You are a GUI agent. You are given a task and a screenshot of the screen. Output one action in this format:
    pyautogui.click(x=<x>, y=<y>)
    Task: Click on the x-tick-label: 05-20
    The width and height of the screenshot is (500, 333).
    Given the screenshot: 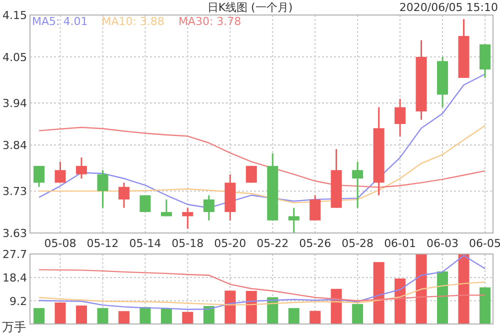 What is the action you would take?
    pyautogui.click(x=230, y=243)
    